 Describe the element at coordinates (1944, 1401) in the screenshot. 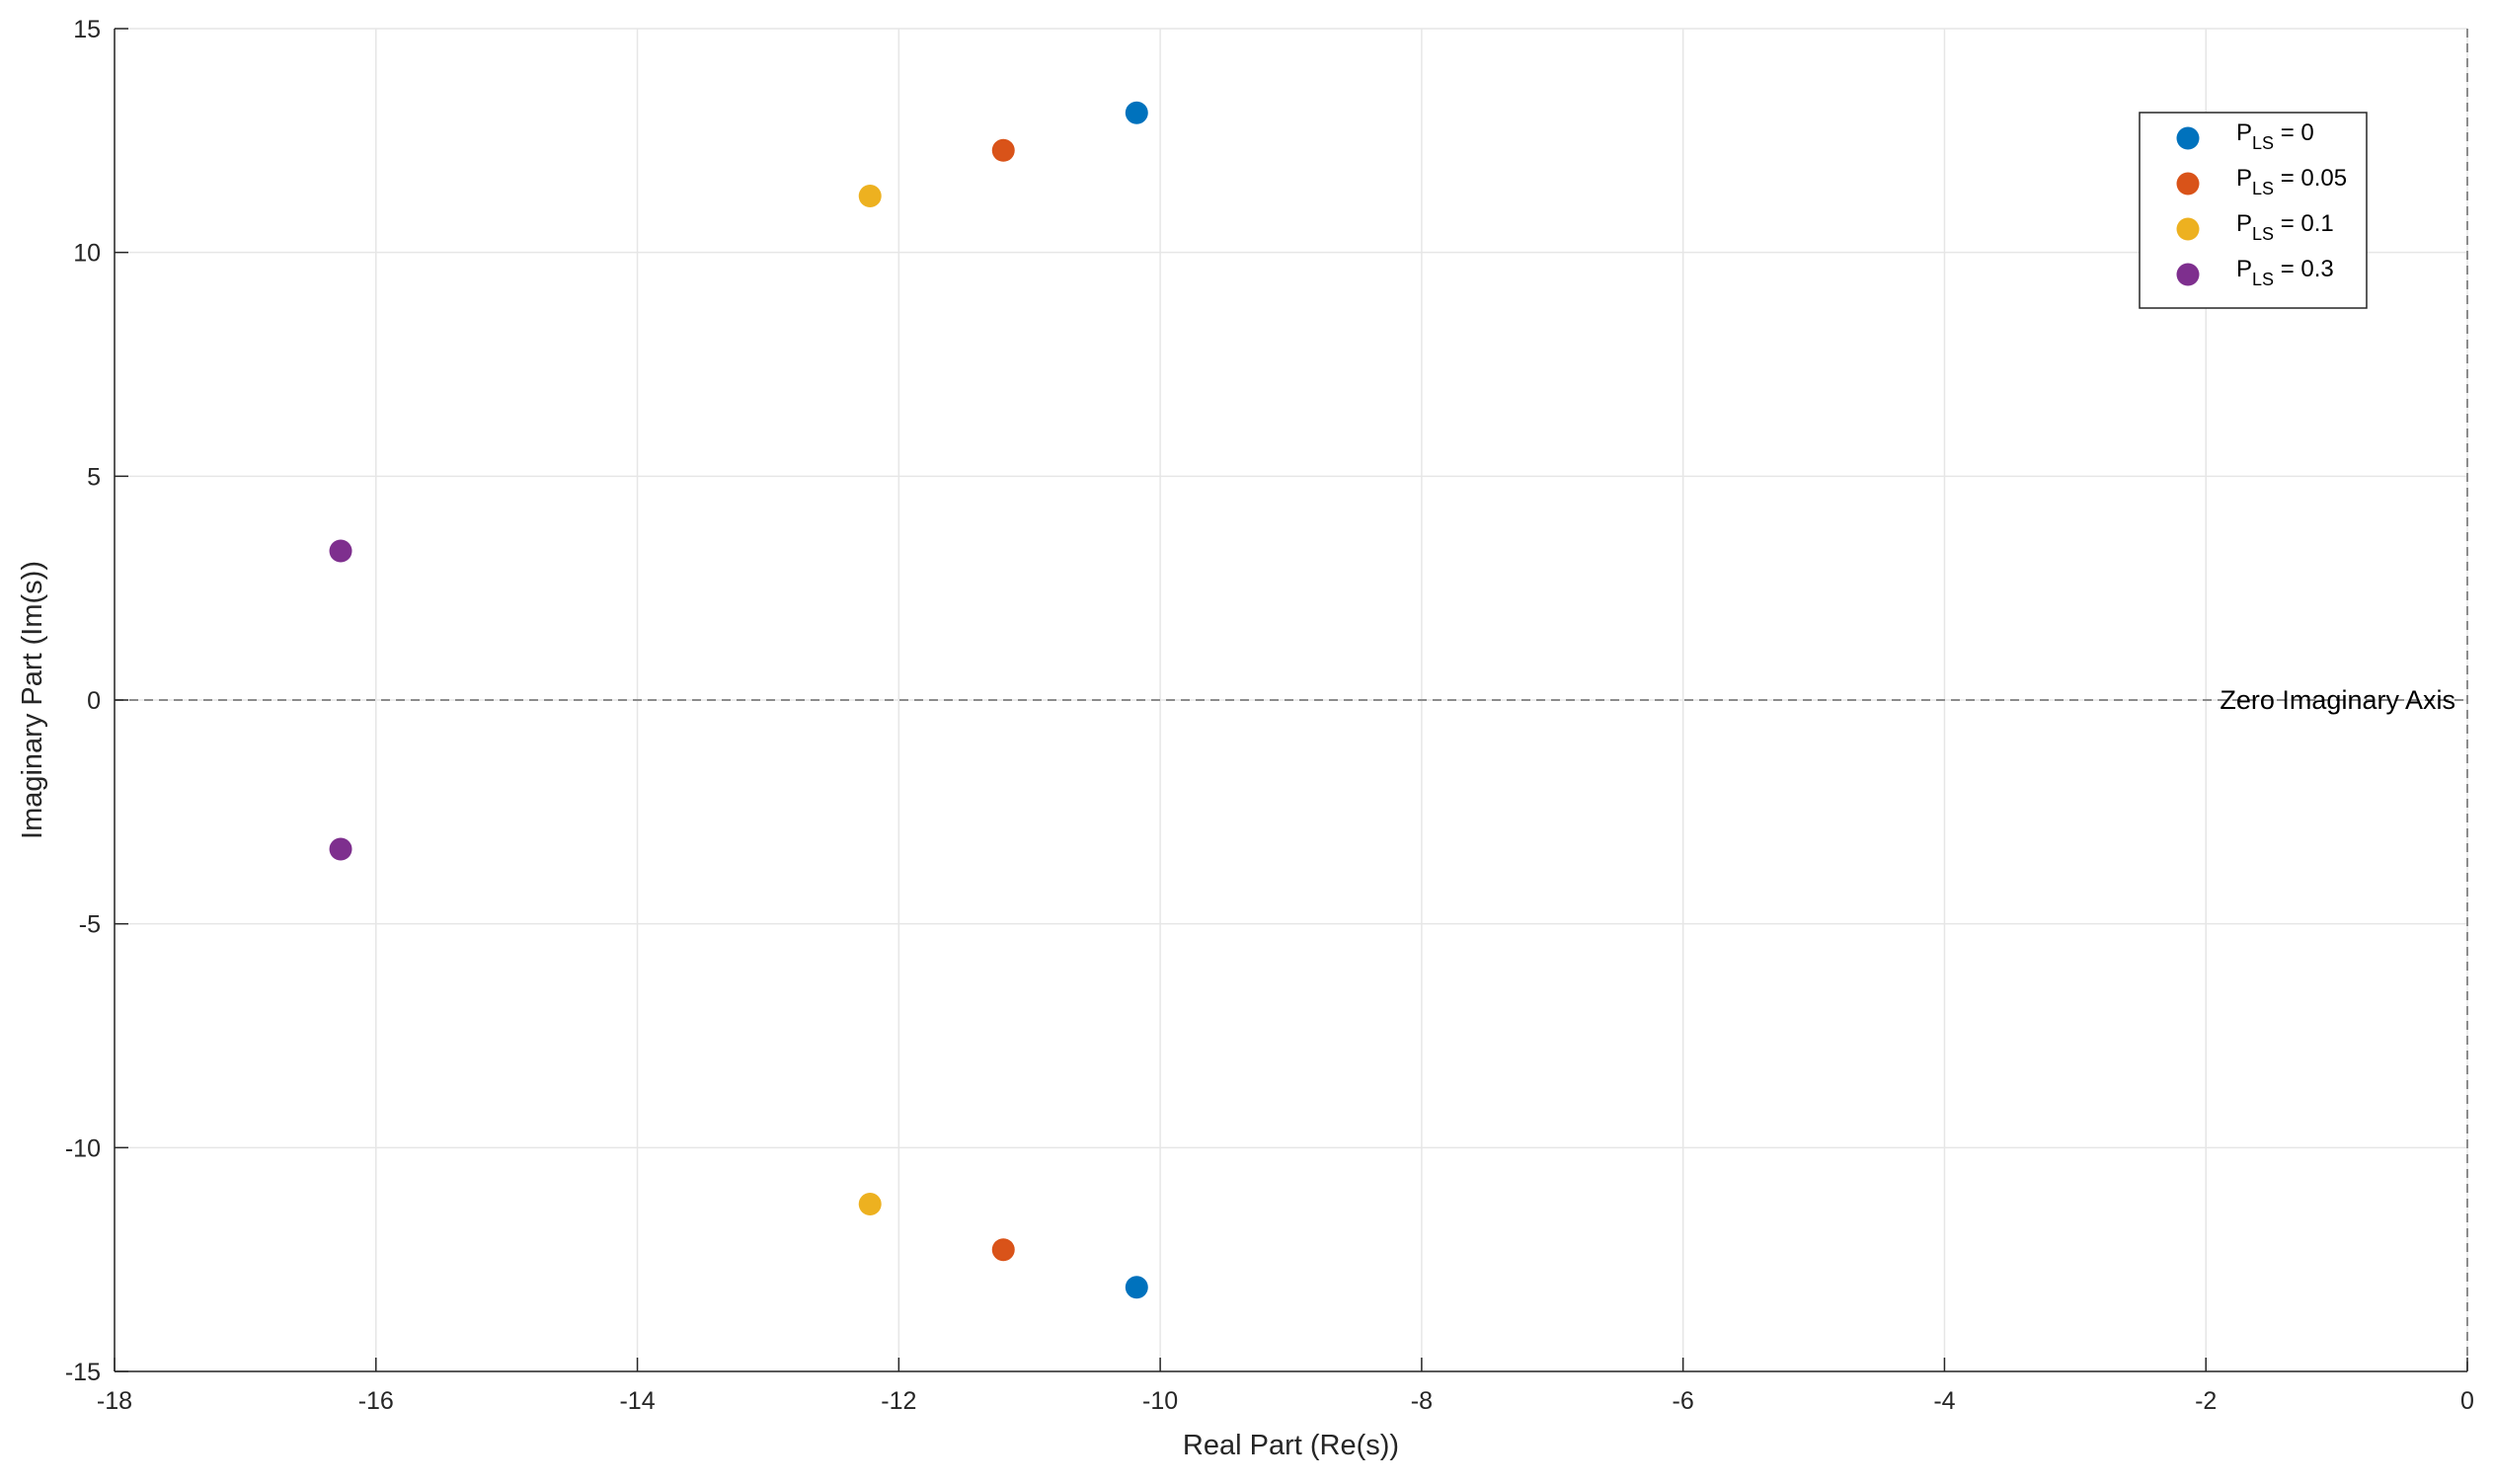

I see `x-tick-label: -4` at that location.